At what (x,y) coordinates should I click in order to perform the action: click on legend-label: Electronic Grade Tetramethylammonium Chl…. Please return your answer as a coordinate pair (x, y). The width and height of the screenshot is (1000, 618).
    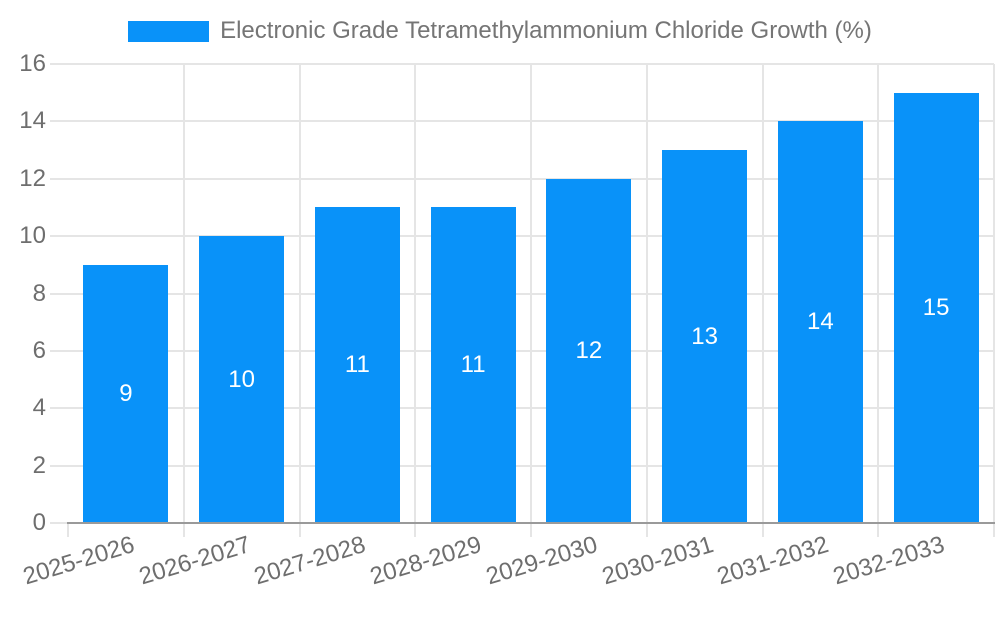
    Looking at the image, I should click on (546, 30).